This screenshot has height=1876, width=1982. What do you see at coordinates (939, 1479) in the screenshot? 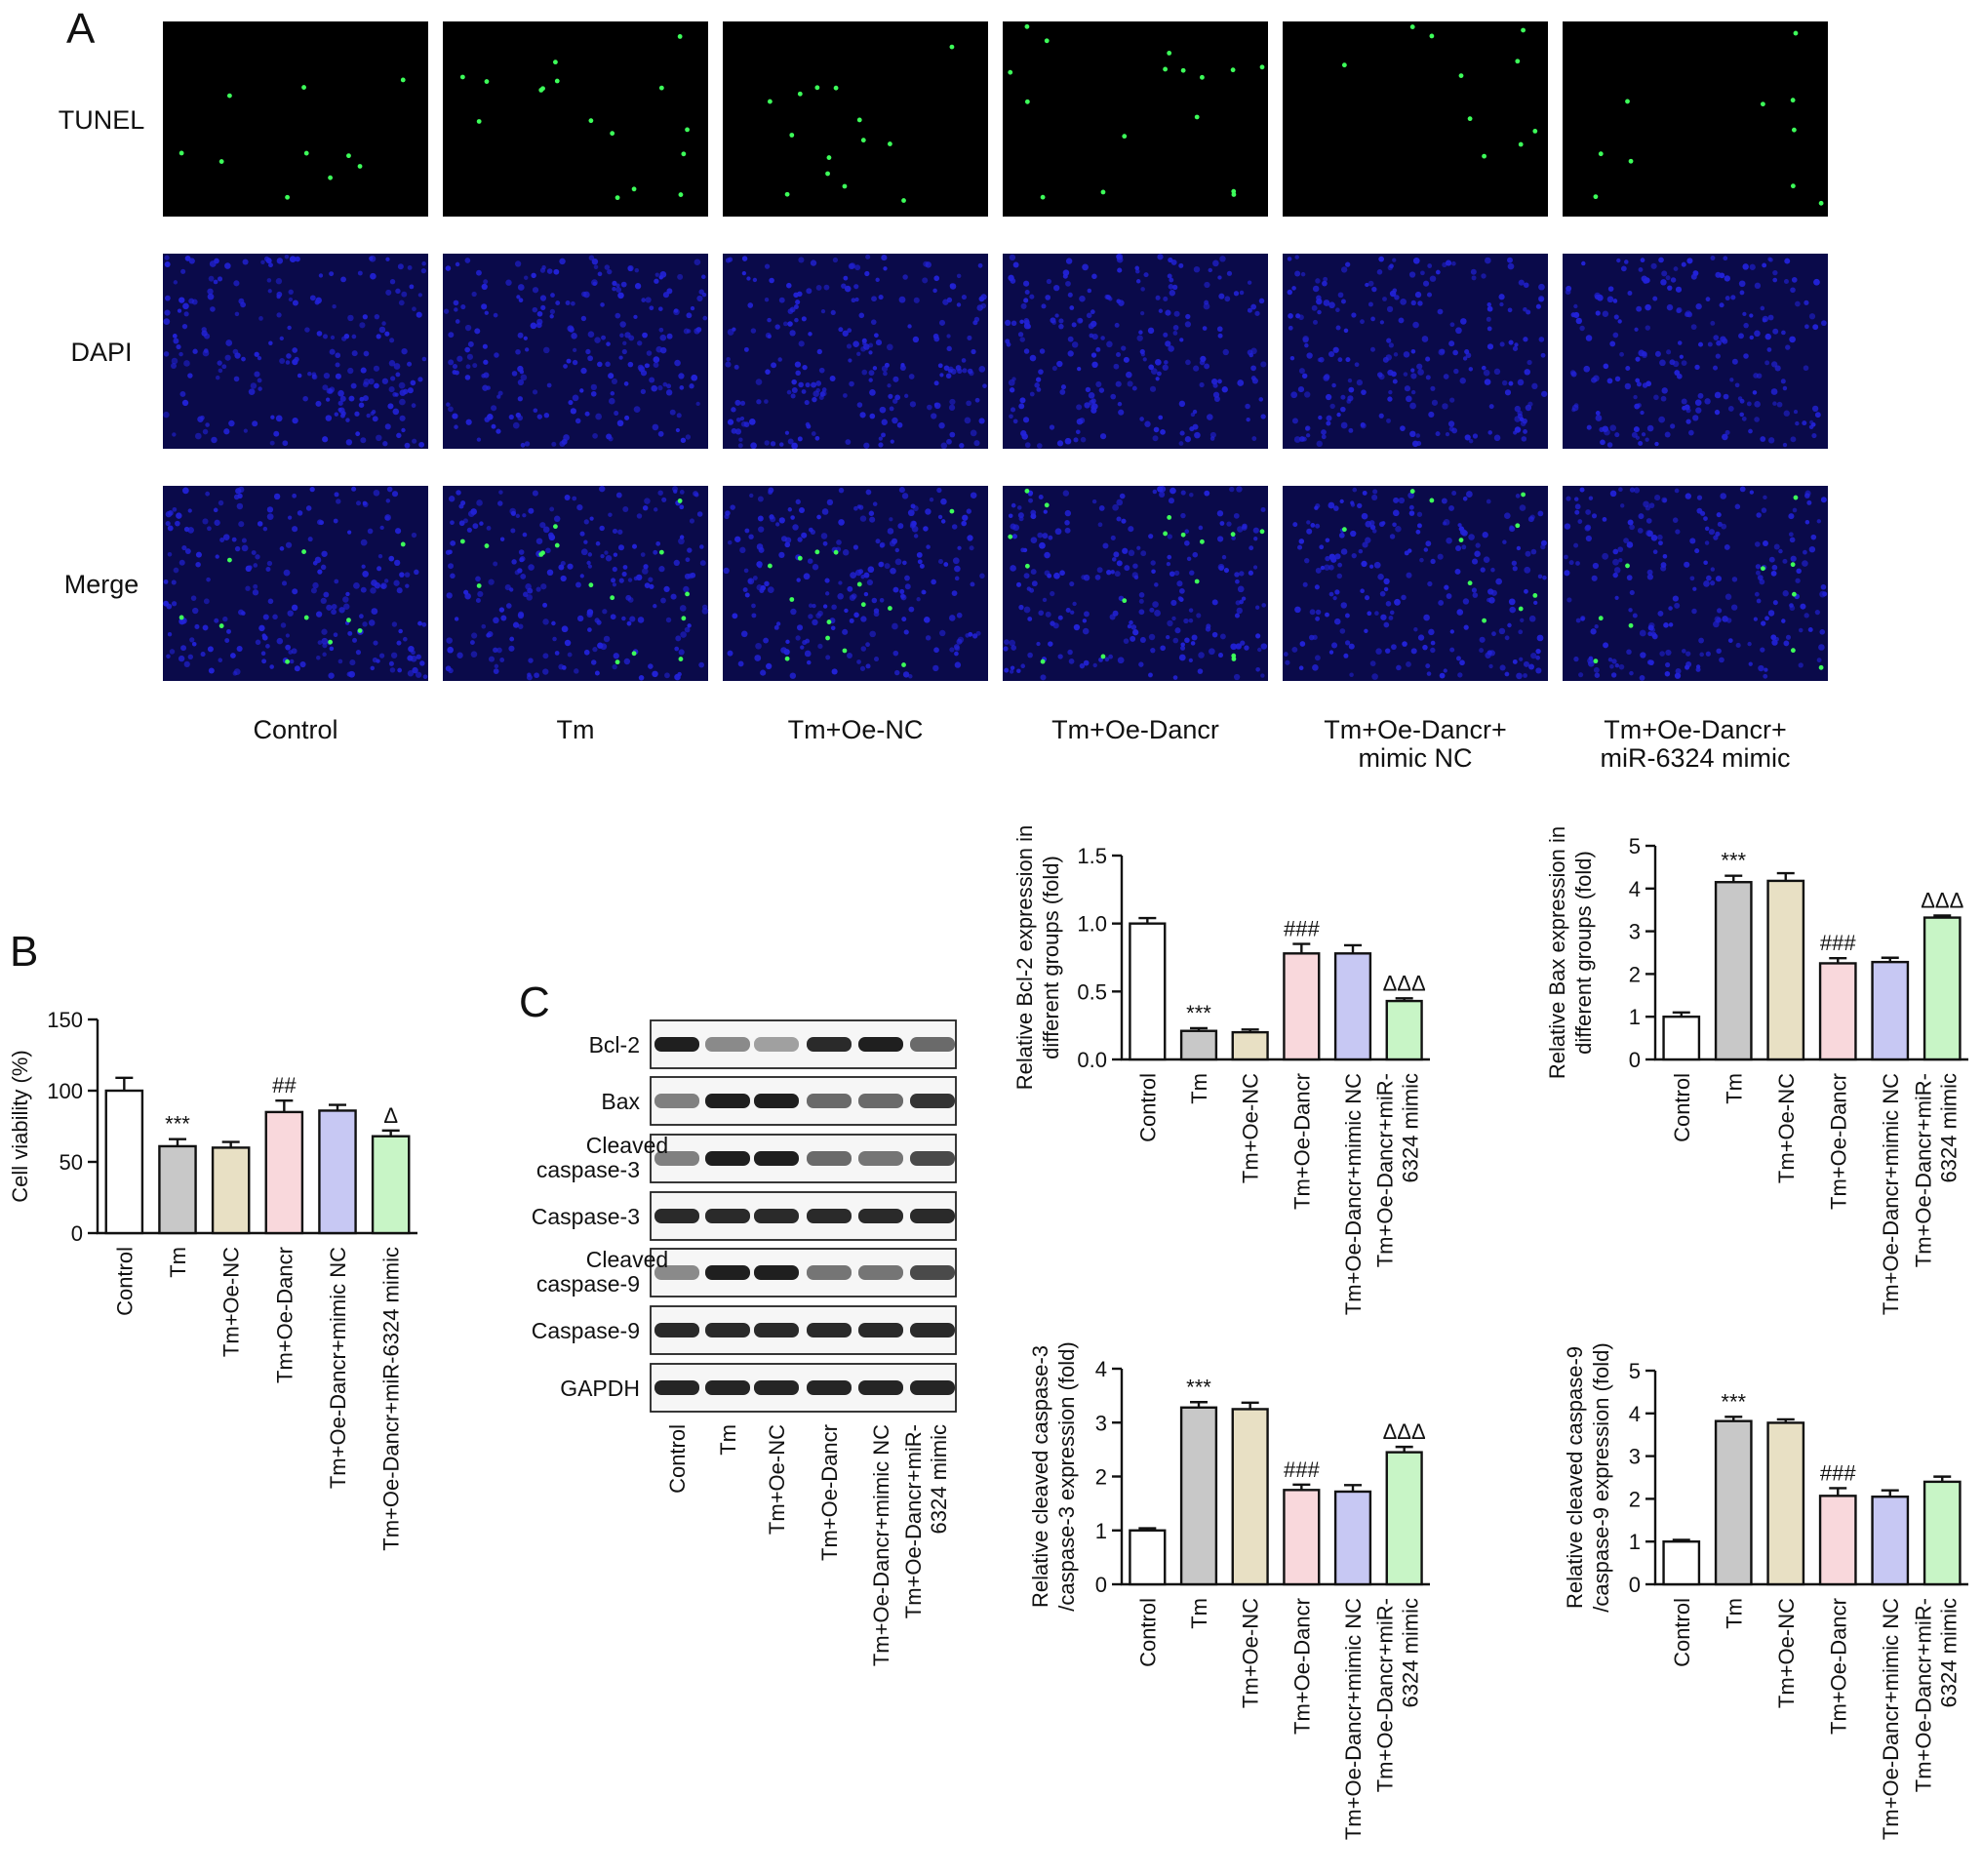
I see `lane-label: 6324 mimic` at bounding box center [939, 1479].